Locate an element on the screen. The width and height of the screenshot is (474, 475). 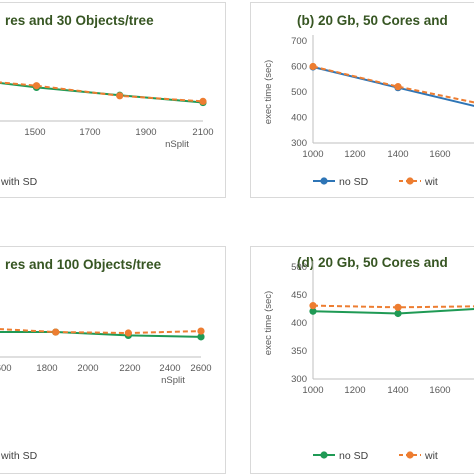
chart-c-legend-label: with SD is located at coordinates (19, 456).